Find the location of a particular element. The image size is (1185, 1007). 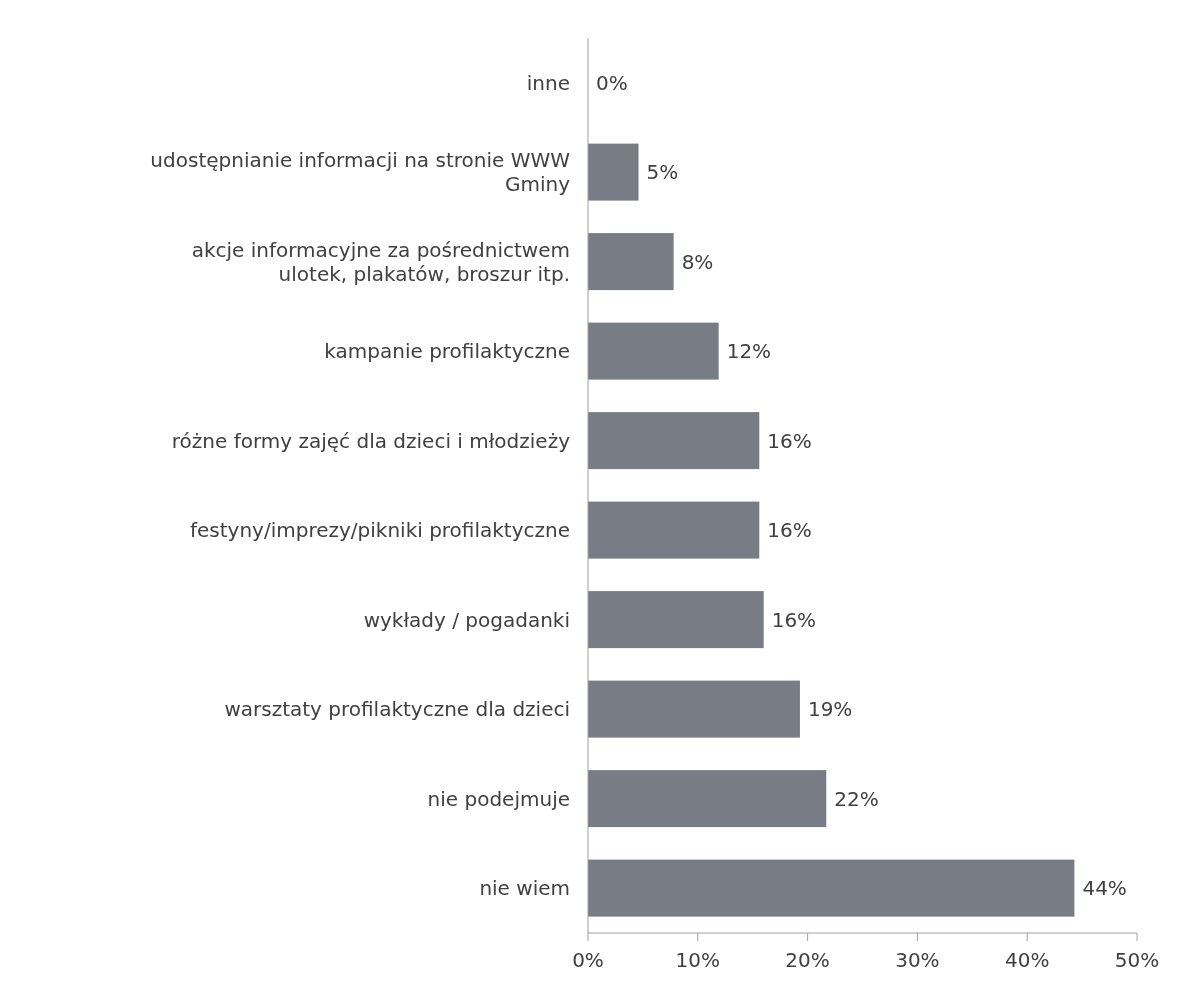

data-label: 0% is located at coordinates (612, 82).